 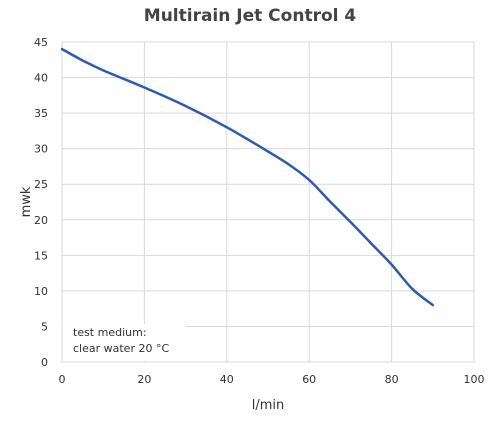 I want to click on x-tick-label-1: 20, so click(x=144, y=379).